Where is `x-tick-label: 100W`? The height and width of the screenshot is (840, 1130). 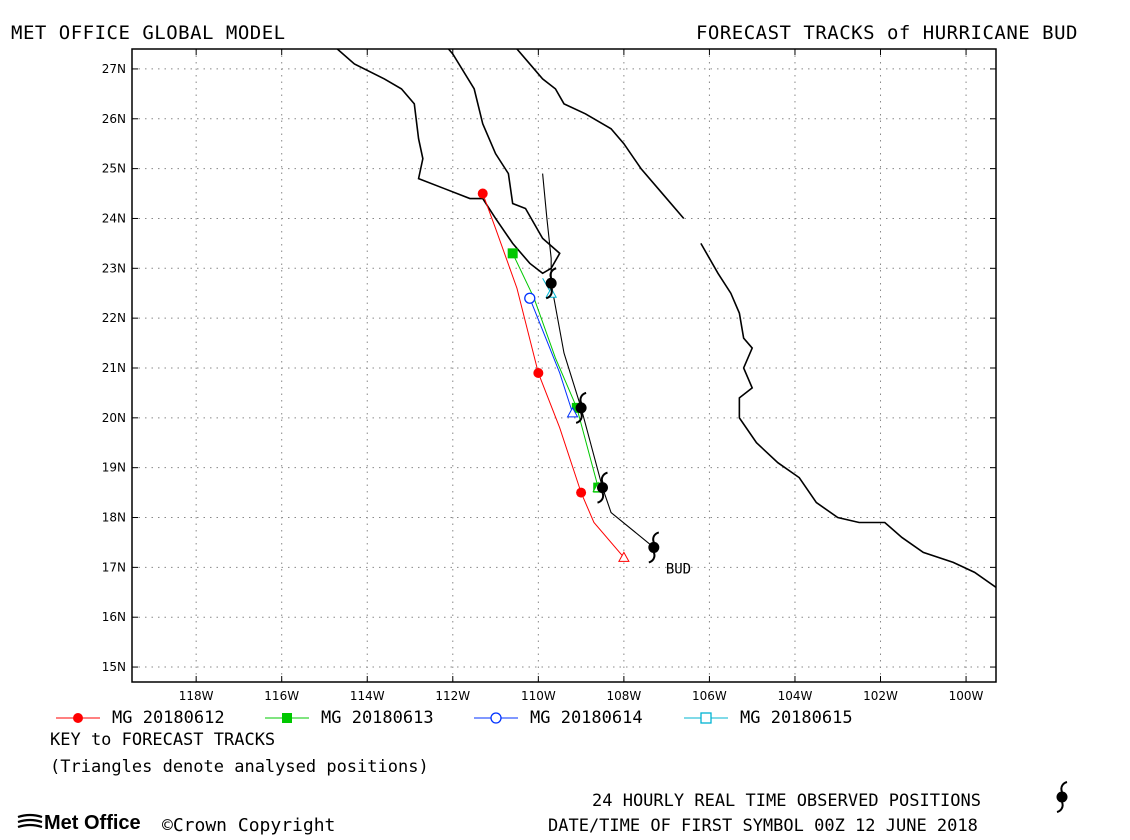
x-tick-label: 100W is located at coordinates (966, 696).